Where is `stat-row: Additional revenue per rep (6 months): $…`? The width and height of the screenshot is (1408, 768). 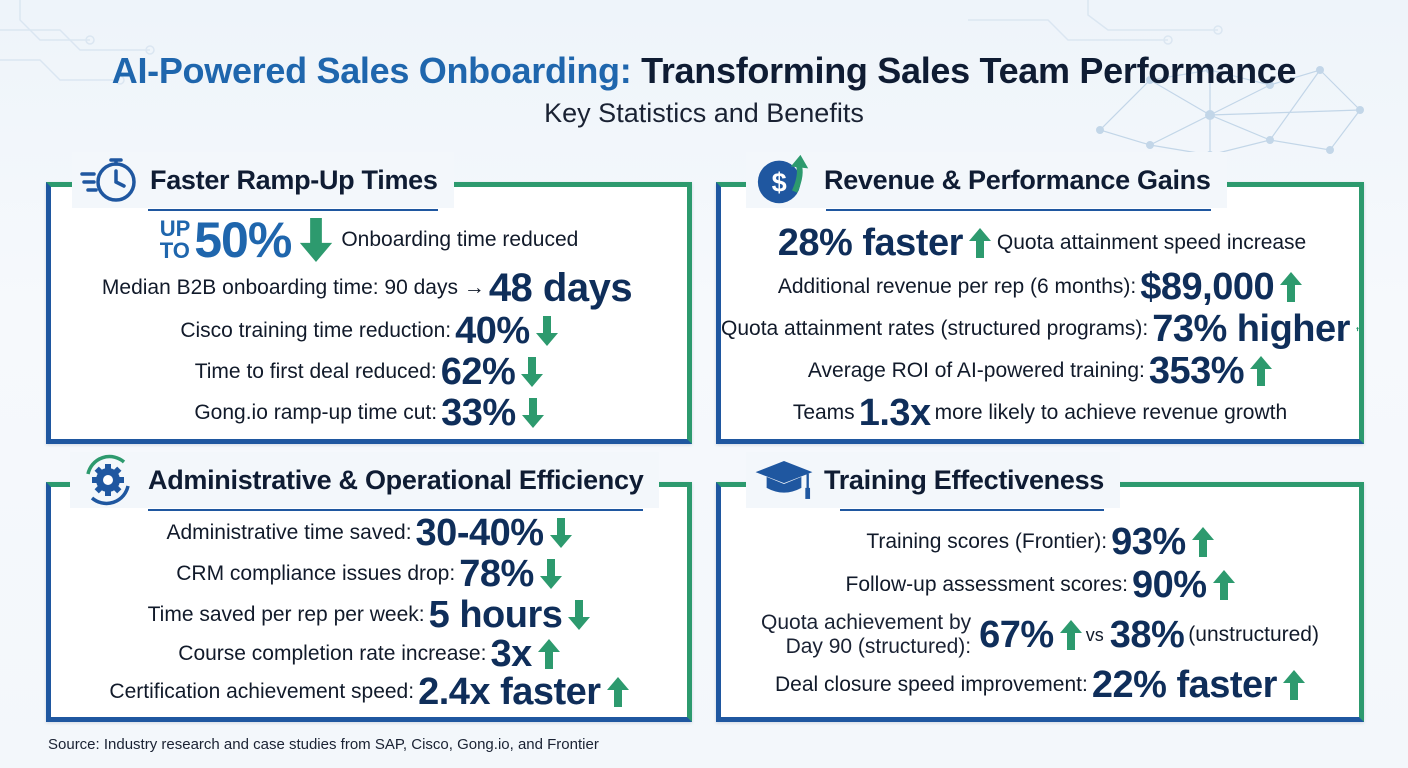 stat-row: Additional revenue per rep (6 months): $… is located at coordinates (1040, 287).